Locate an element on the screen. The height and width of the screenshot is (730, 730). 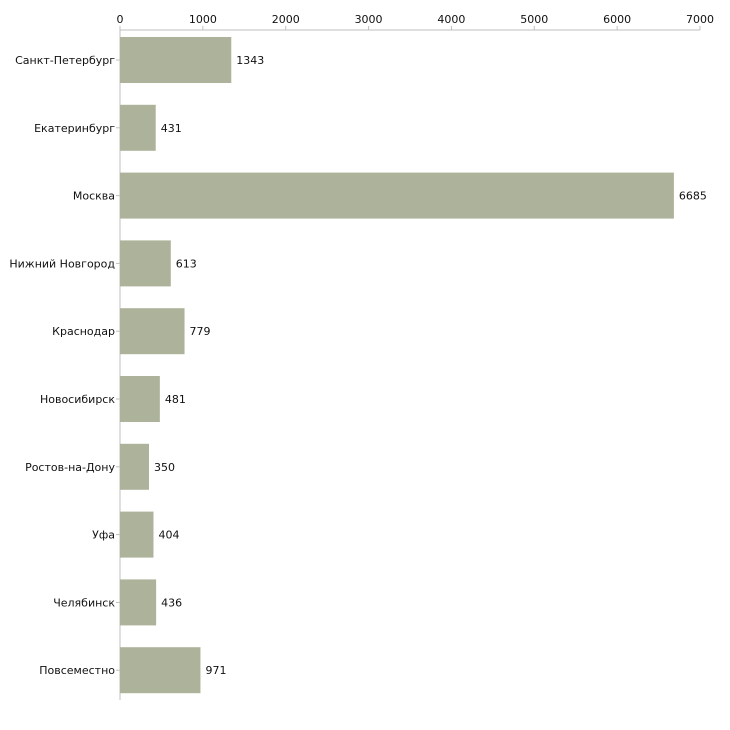
x-tick-label: 2000 is located at coordinates (286, 19).